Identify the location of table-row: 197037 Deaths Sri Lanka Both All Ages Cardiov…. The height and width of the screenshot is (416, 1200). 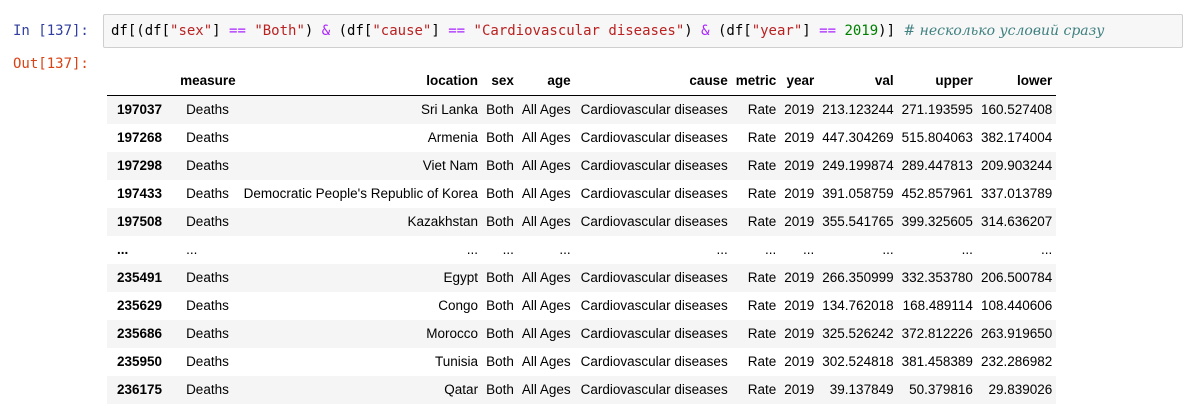
(582, 109).